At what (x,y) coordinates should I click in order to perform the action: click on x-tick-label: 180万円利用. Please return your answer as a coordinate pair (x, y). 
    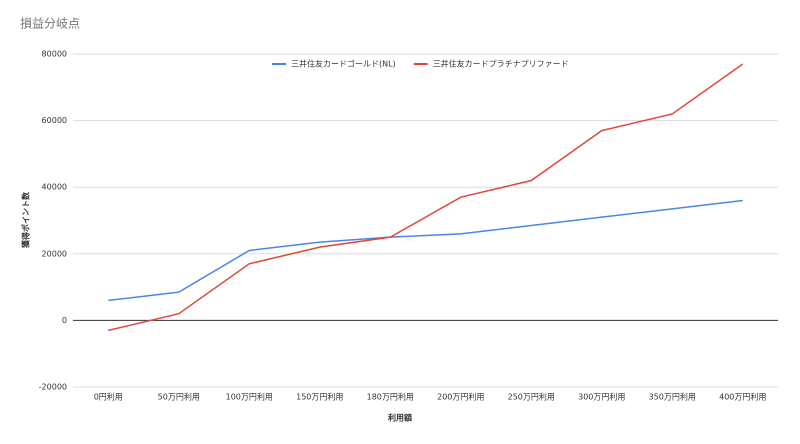
    Looking at the image, I should click on (390, 397).